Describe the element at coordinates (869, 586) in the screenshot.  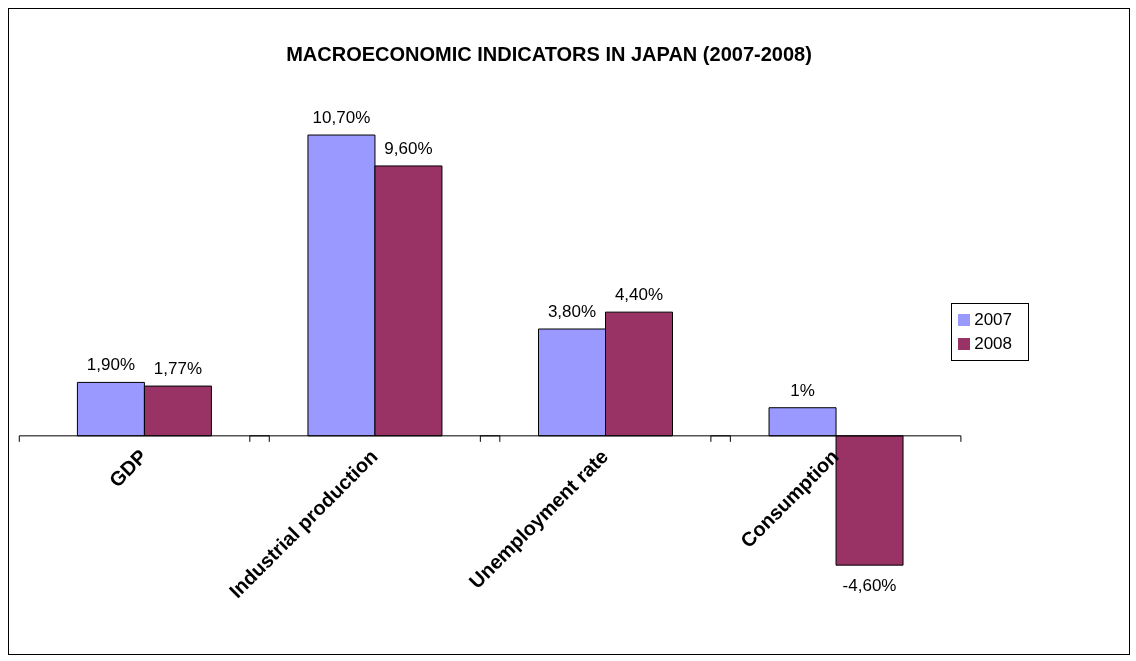
I see `data-label: -4,60%` at that location.